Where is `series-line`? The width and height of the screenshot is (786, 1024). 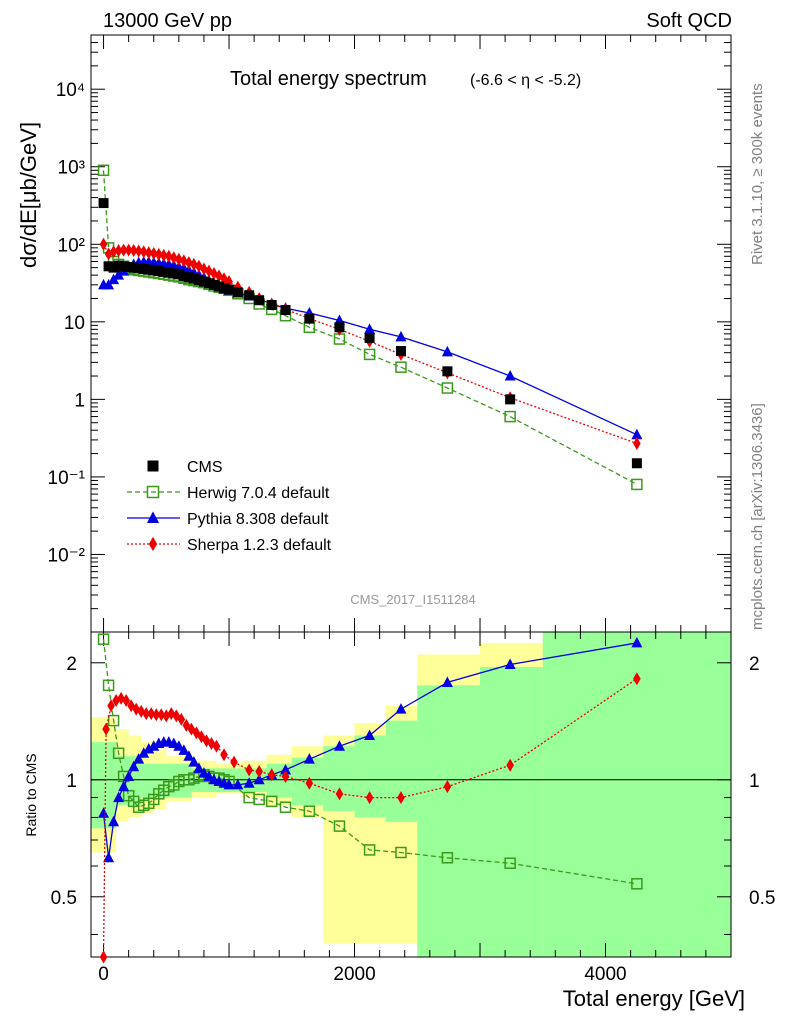 series-line is located at coordinates (370, 348).